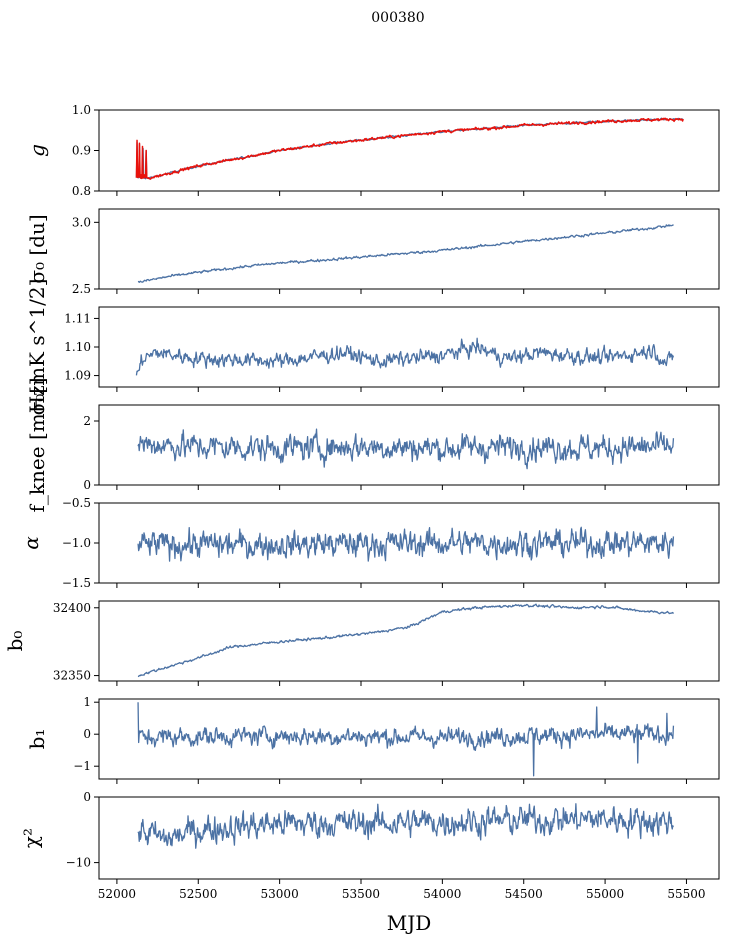 This screenshot has height=944, width=729. I want to click on series-alpha, so click(406, 544).